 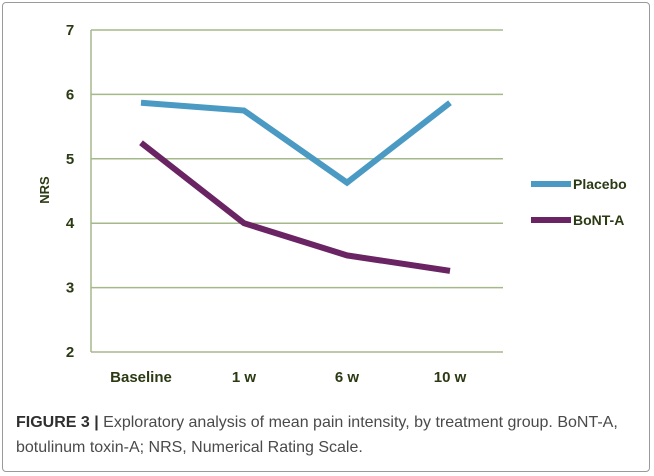 I want to click on legend: Placebo BoNT-A, so click(x=579, y=202).